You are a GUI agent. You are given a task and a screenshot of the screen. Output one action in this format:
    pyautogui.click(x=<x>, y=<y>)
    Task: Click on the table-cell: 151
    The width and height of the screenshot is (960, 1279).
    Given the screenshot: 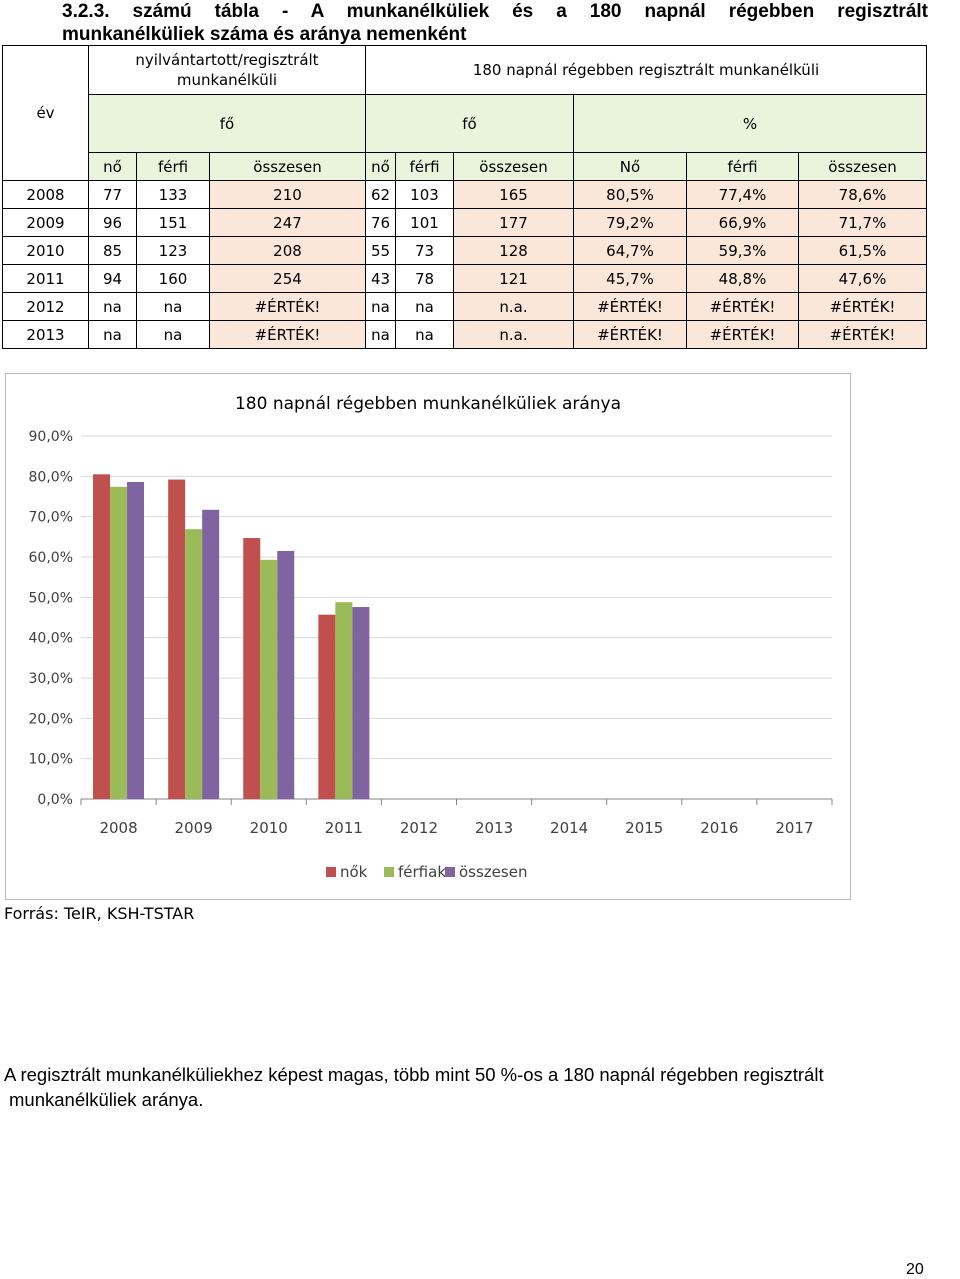 What is the action you would take?
    pyautogui.click(x=173, y=222)
    